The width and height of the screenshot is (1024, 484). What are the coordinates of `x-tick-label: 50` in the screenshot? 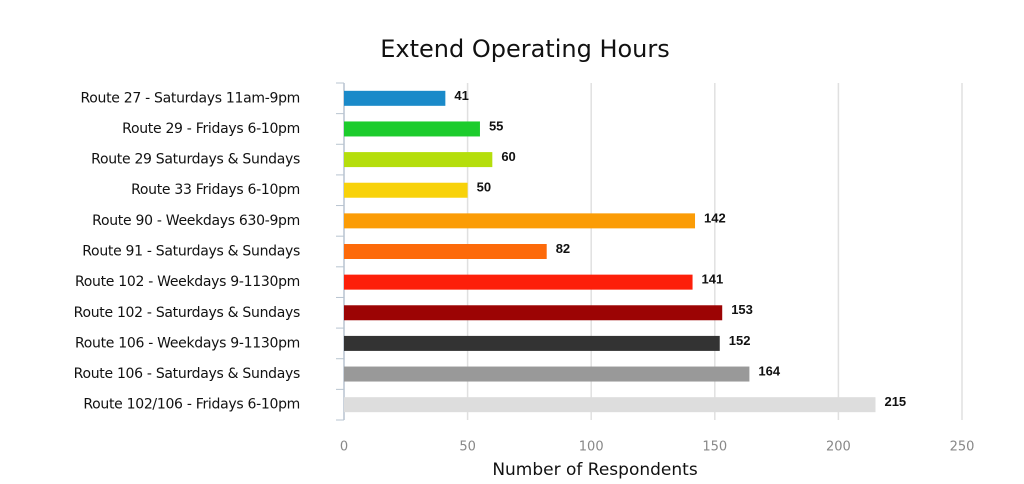 It's located at (467, 447).